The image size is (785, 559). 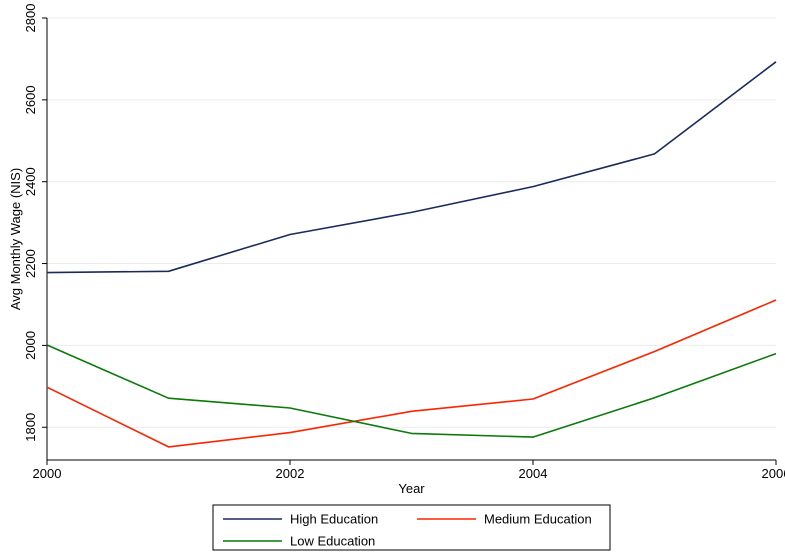 What do you see at coordinates (332, 541) in the screenshot?
I see `legend-label-low-education: Low Education` at bounding box center [332, 541].